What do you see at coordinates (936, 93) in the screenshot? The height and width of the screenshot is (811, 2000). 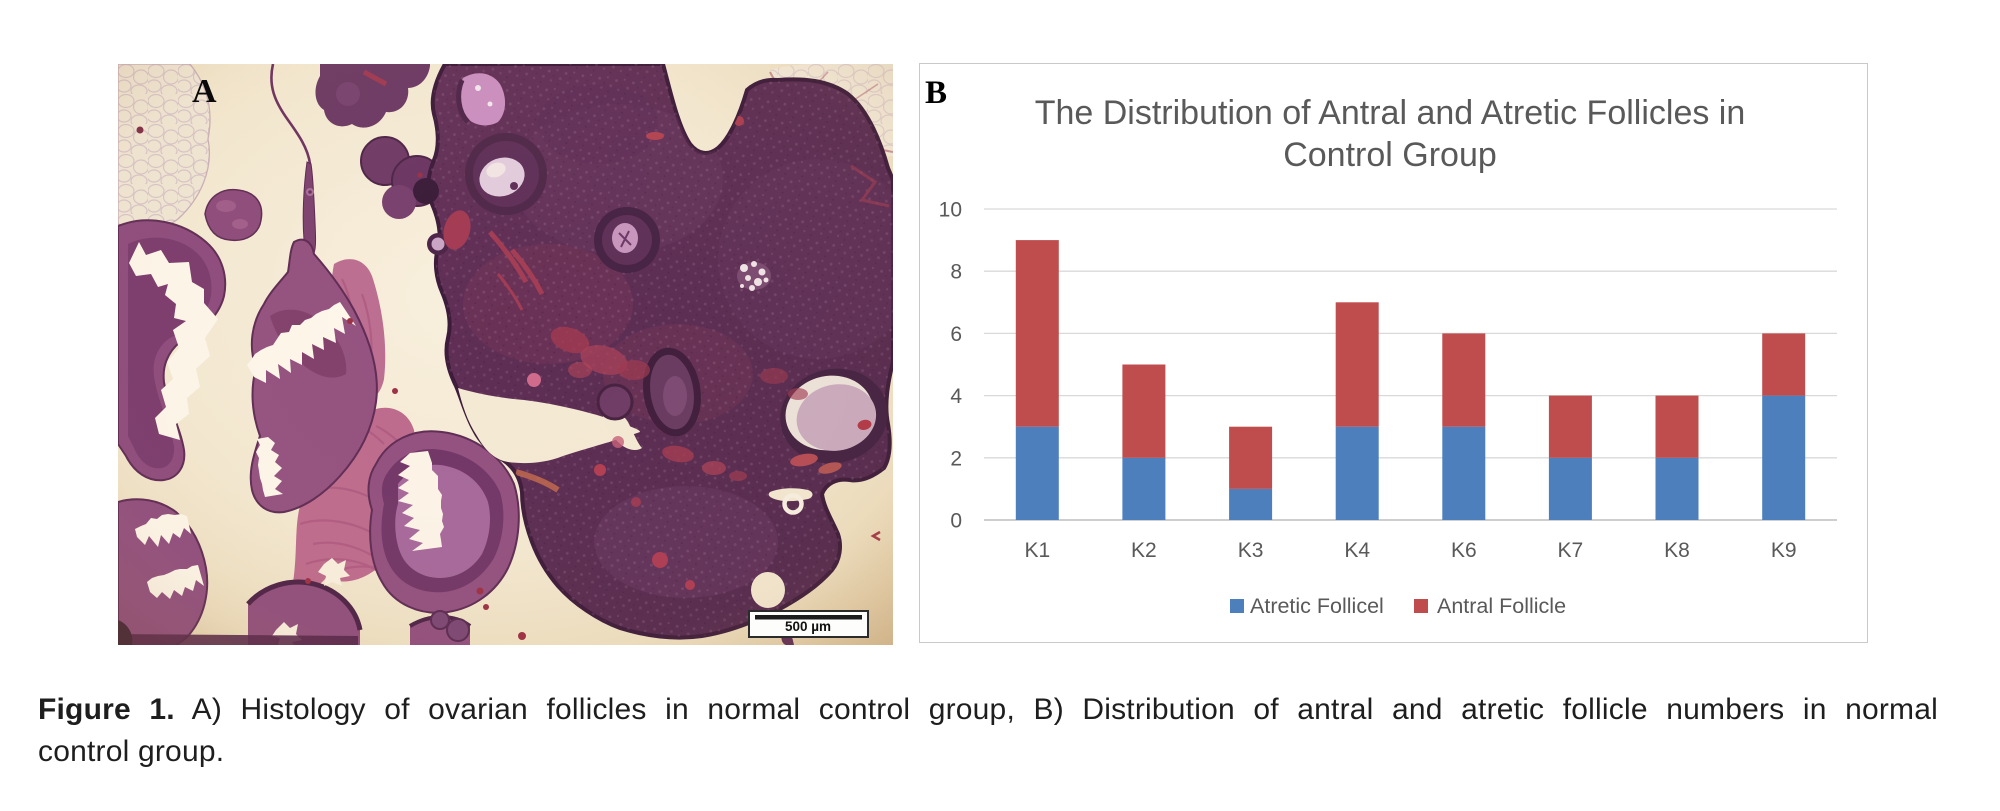 I see `svg-text: B` at bounding box center [936, 93].